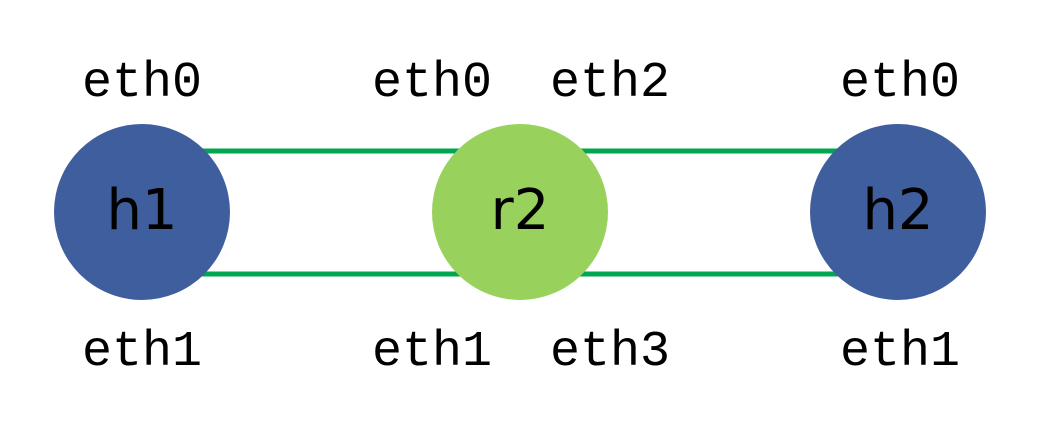 The width and height of the screenshot is (1043, 441). What do you see at coordinates (610, 352) in the screenshot?
I see `iface-label-r2-bottom-right: eth3` at bounding box center [610, 352].